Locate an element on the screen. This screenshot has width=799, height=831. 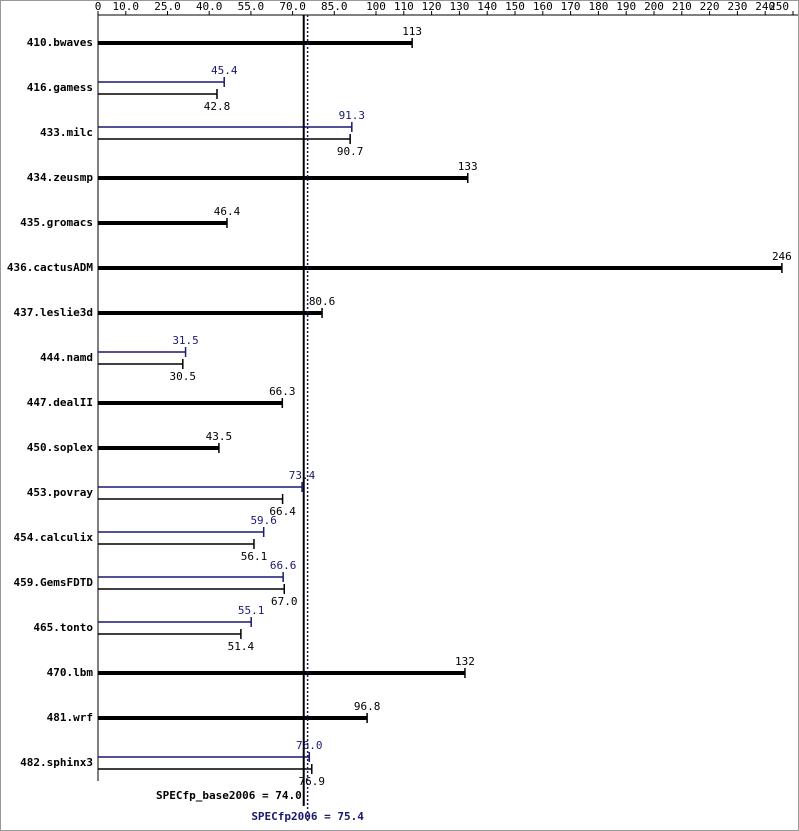
value-label: 132 is located at coordinates (465, 661).